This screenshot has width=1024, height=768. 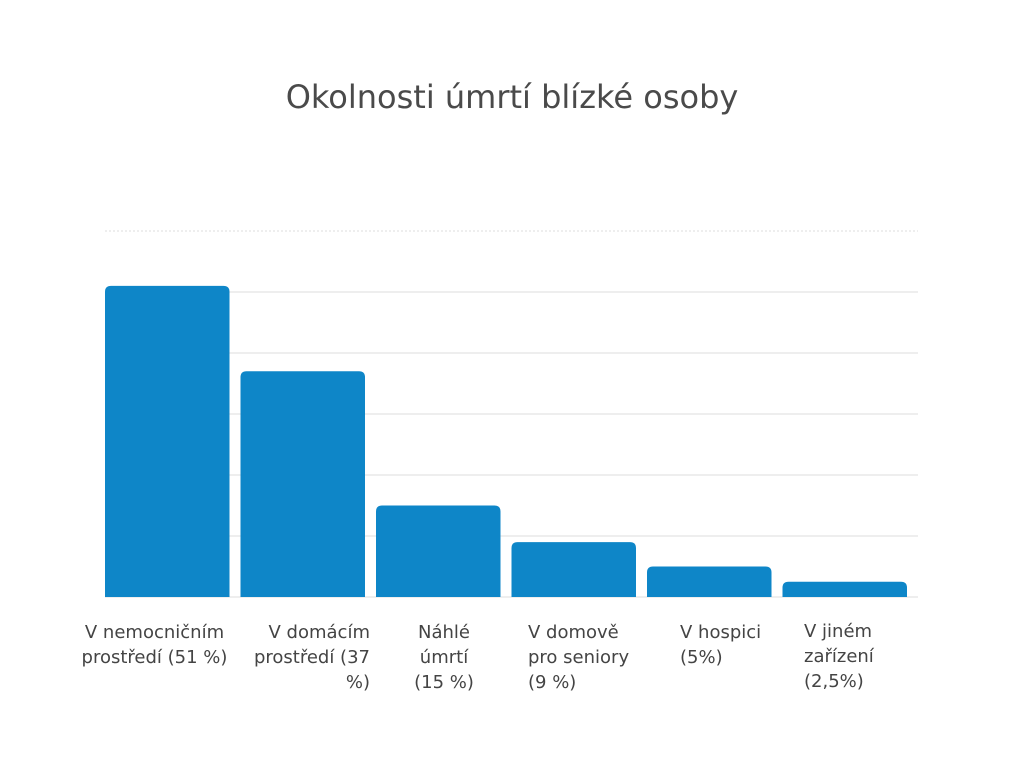 I want to click on category-label: V hospici (5%), so click(x=721, y=645).